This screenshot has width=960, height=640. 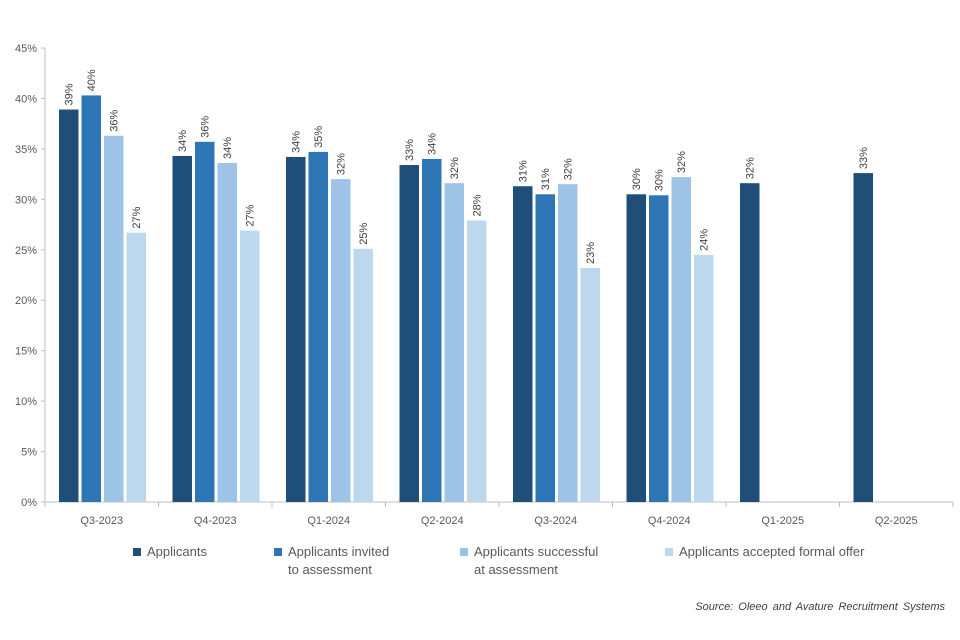 What do you see at coordinates (339, 551) in the screenshot?
I see `legend-label-line: Applicants invited` at bounding box center [339, 551].